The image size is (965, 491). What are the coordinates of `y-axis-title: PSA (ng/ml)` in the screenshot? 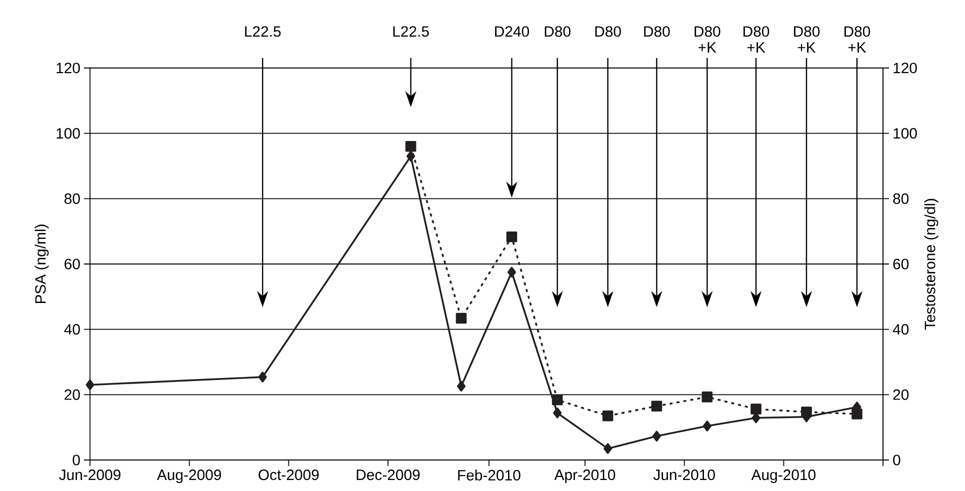 It's located at (41, 264).